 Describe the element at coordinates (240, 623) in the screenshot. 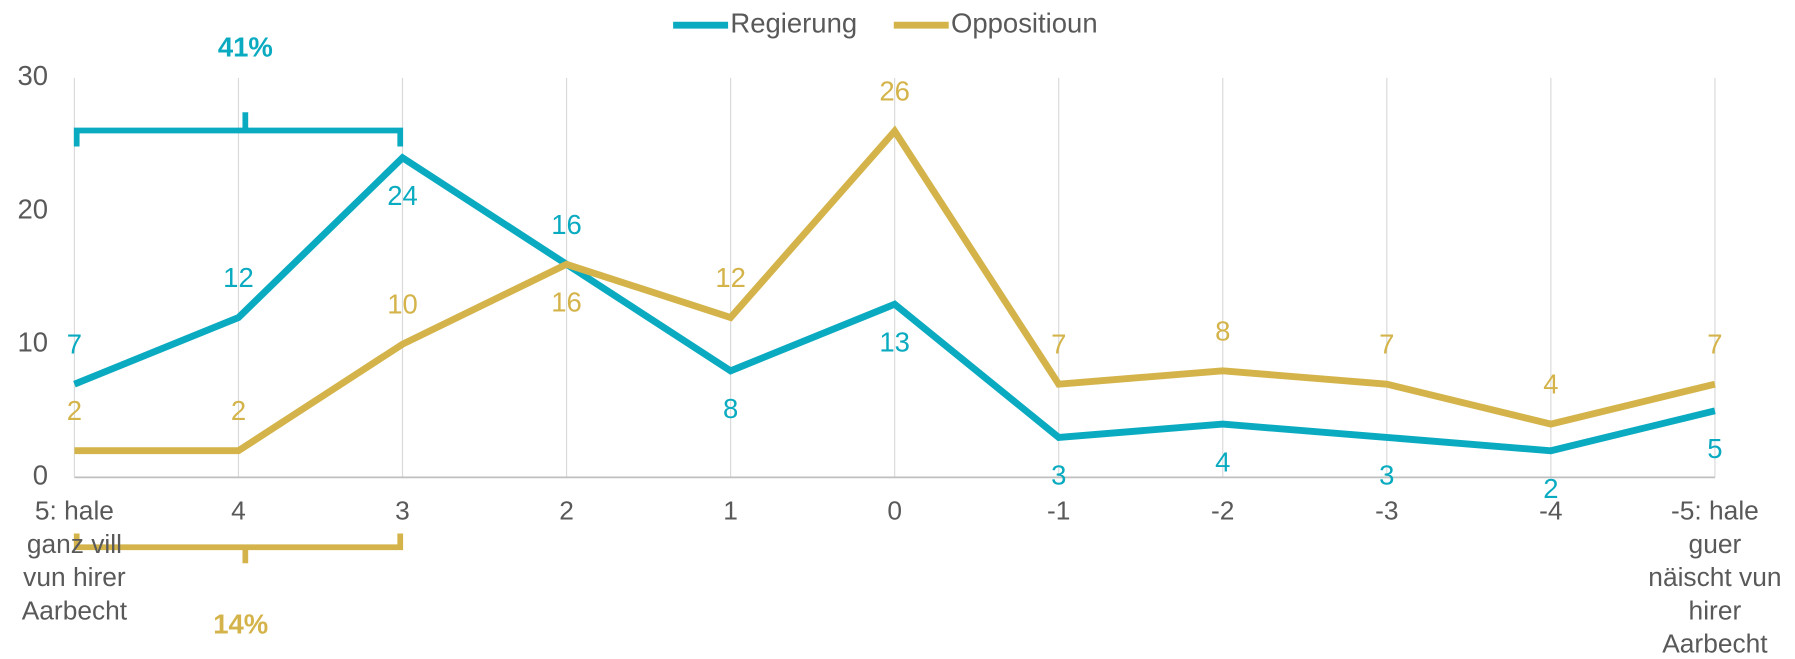

I see `annotation: 14%` at that location.